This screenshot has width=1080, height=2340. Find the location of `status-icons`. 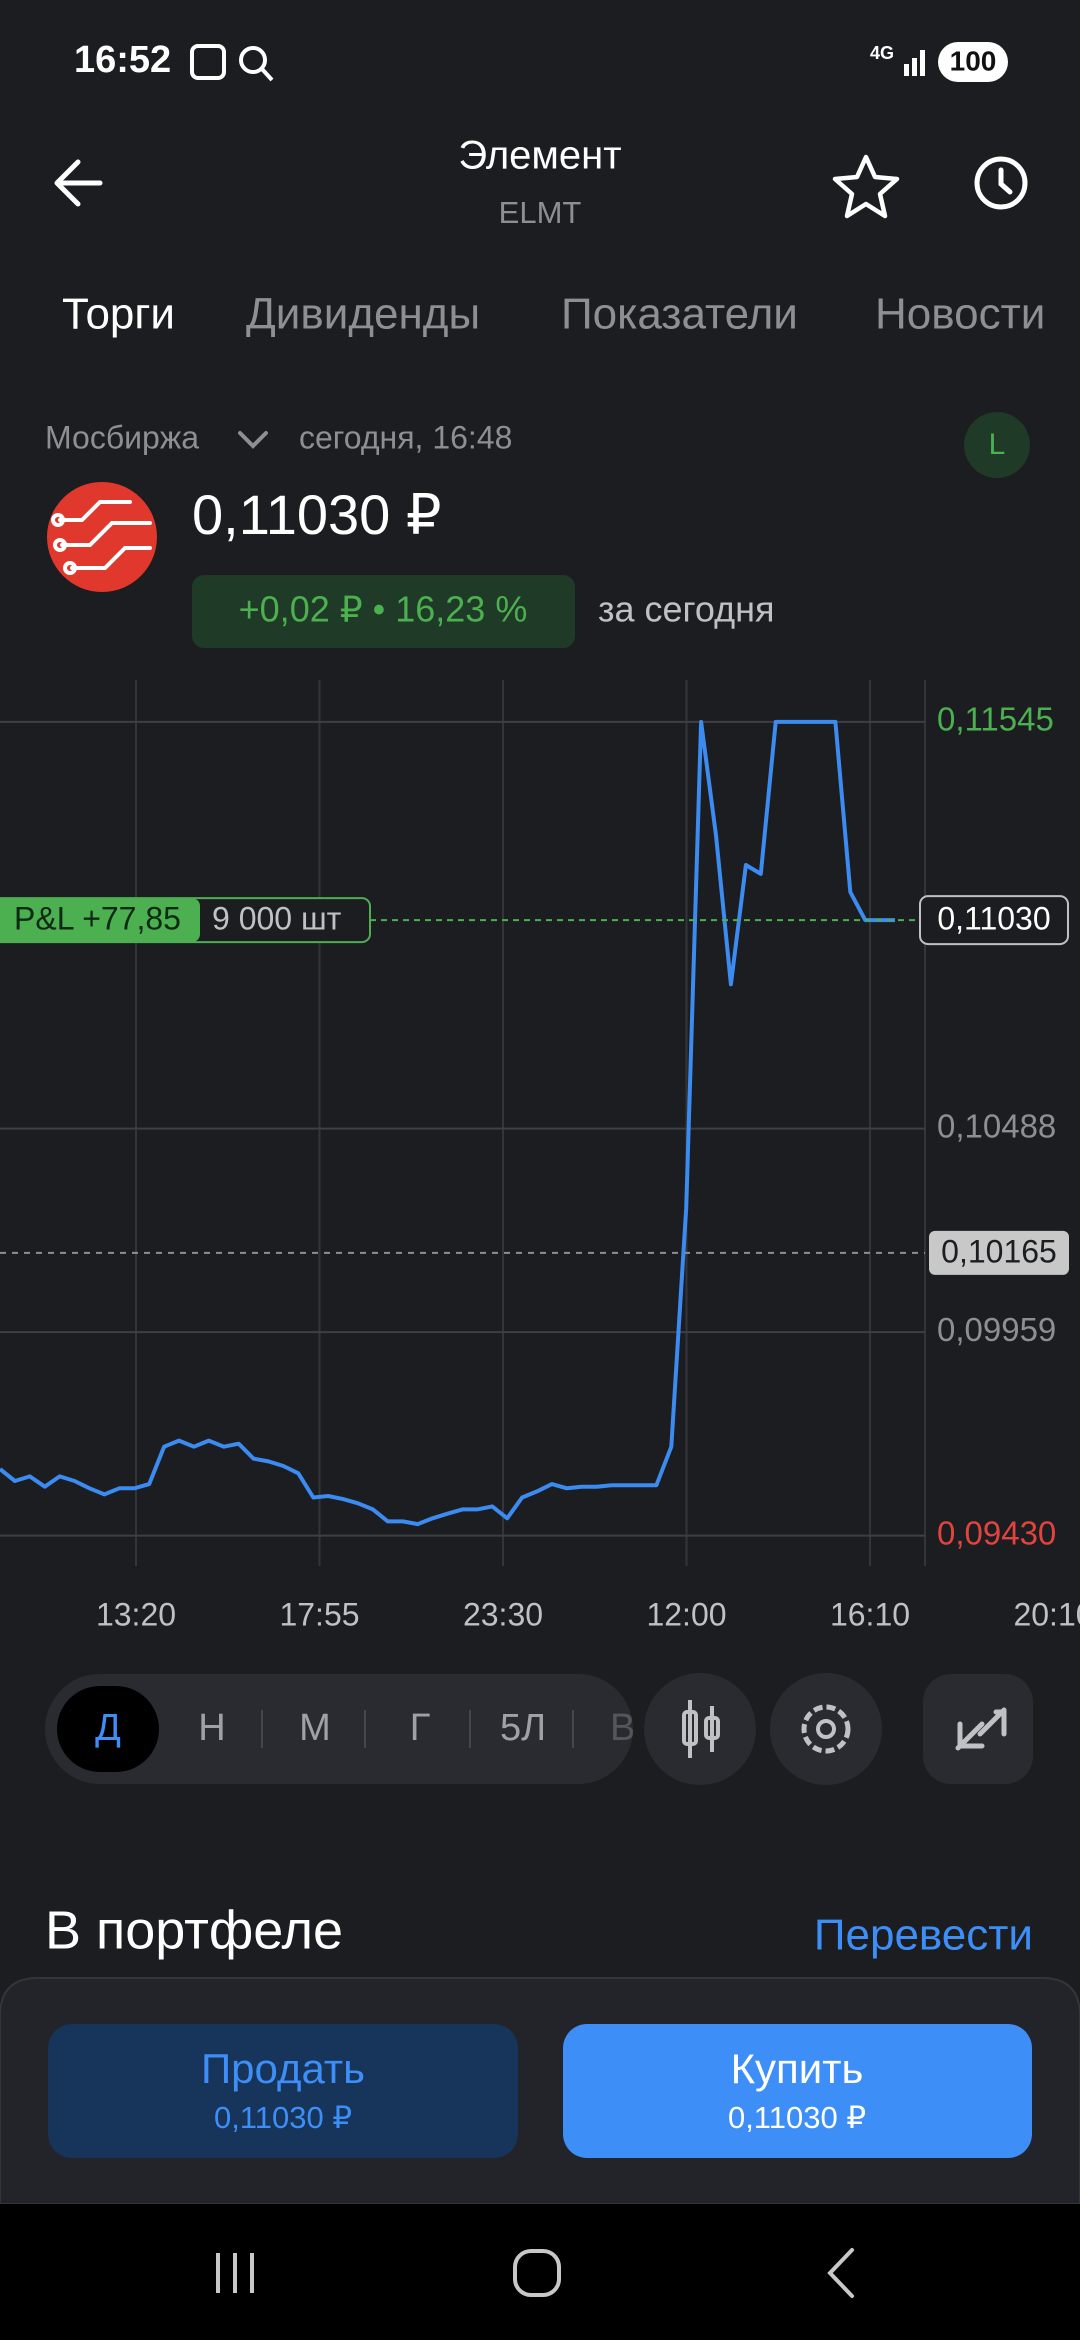

status-icons is located at coordinates (232, 63).